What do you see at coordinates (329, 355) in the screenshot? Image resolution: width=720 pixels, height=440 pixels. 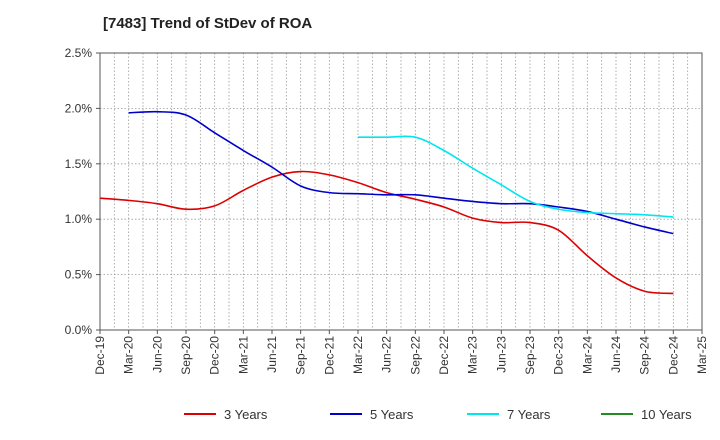 I see `x-tick-label: Dec-21` at bounding box center [329, 355].